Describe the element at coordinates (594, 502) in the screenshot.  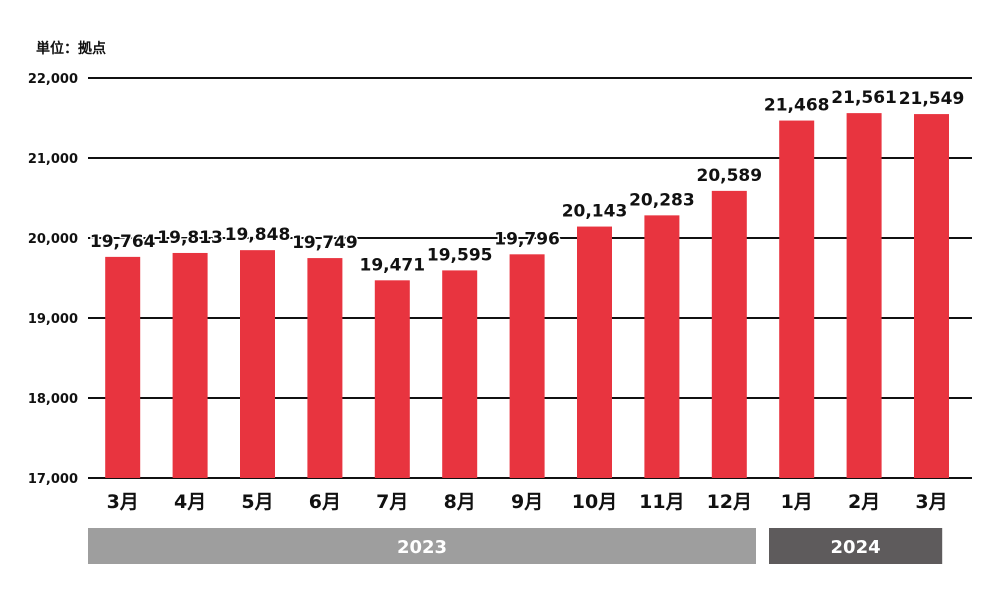
I see `x-tick-label: 10月` at that location.